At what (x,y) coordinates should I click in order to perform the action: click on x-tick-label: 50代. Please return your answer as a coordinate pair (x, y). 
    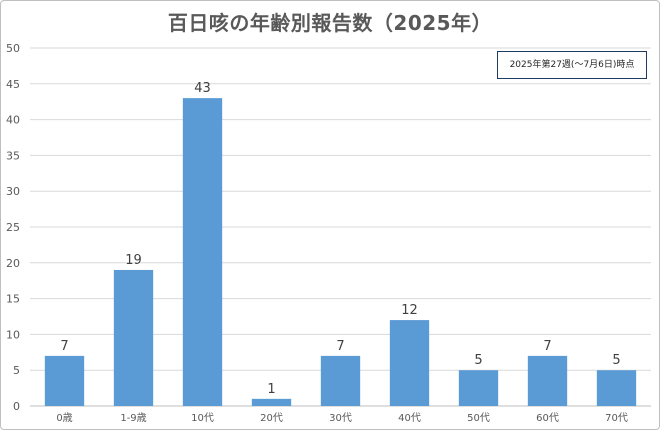
    Looking at the image, I should click on (478, 418).